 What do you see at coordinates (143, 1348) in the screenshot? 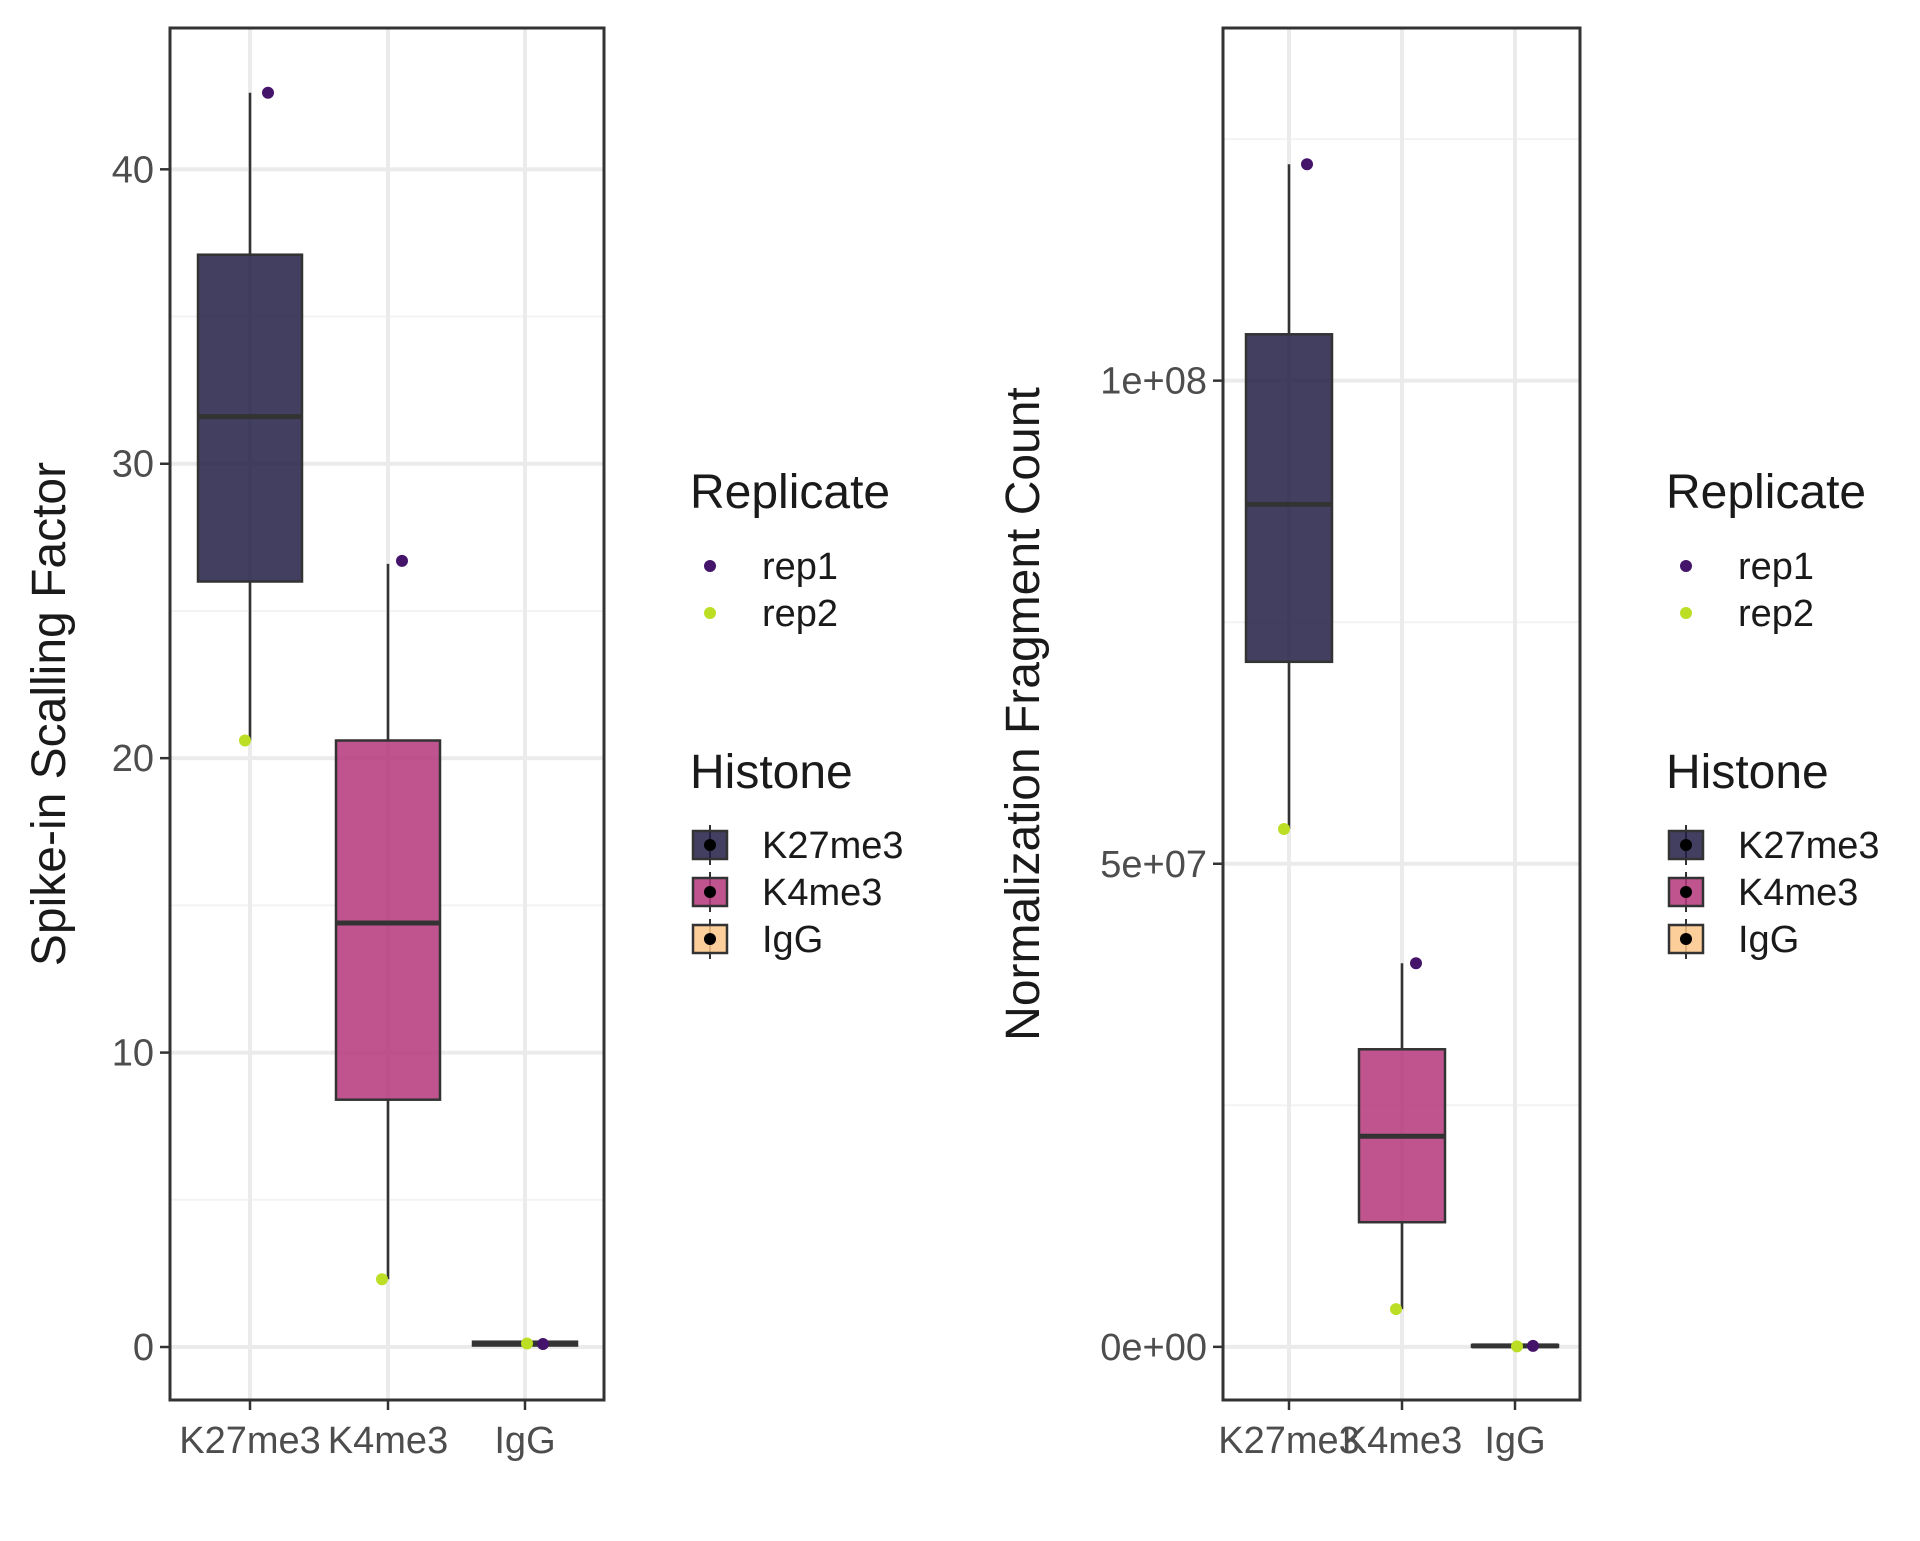
I see `y-tick-label: 0` at bounding box center [143, 1348].